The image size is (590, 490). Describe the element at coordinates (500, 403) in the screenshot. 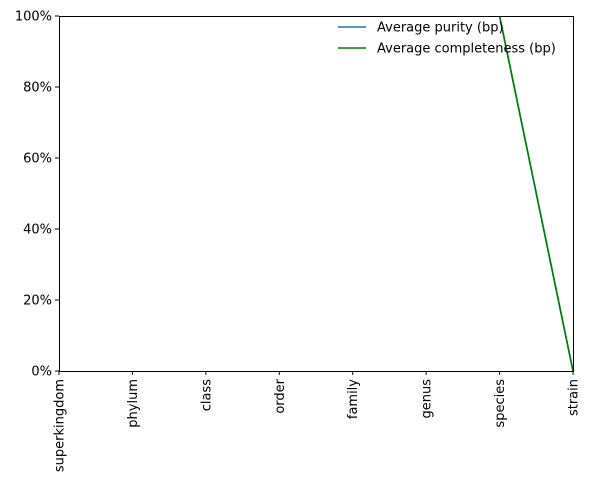

I see `x-tick-label: species` at that location.